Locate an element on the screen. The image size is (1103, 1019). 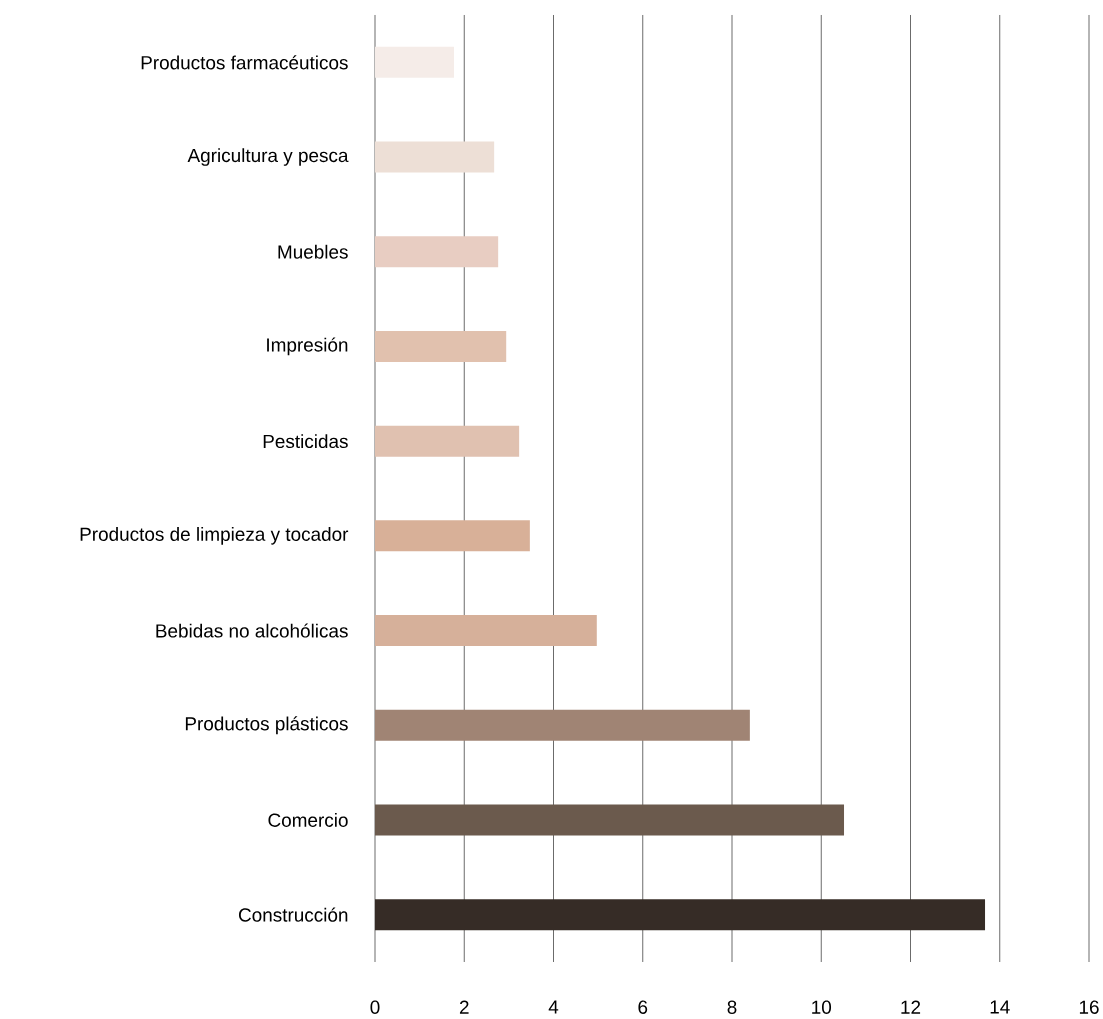
x-tick-label: 12 is located at coordinates (911, 1007).